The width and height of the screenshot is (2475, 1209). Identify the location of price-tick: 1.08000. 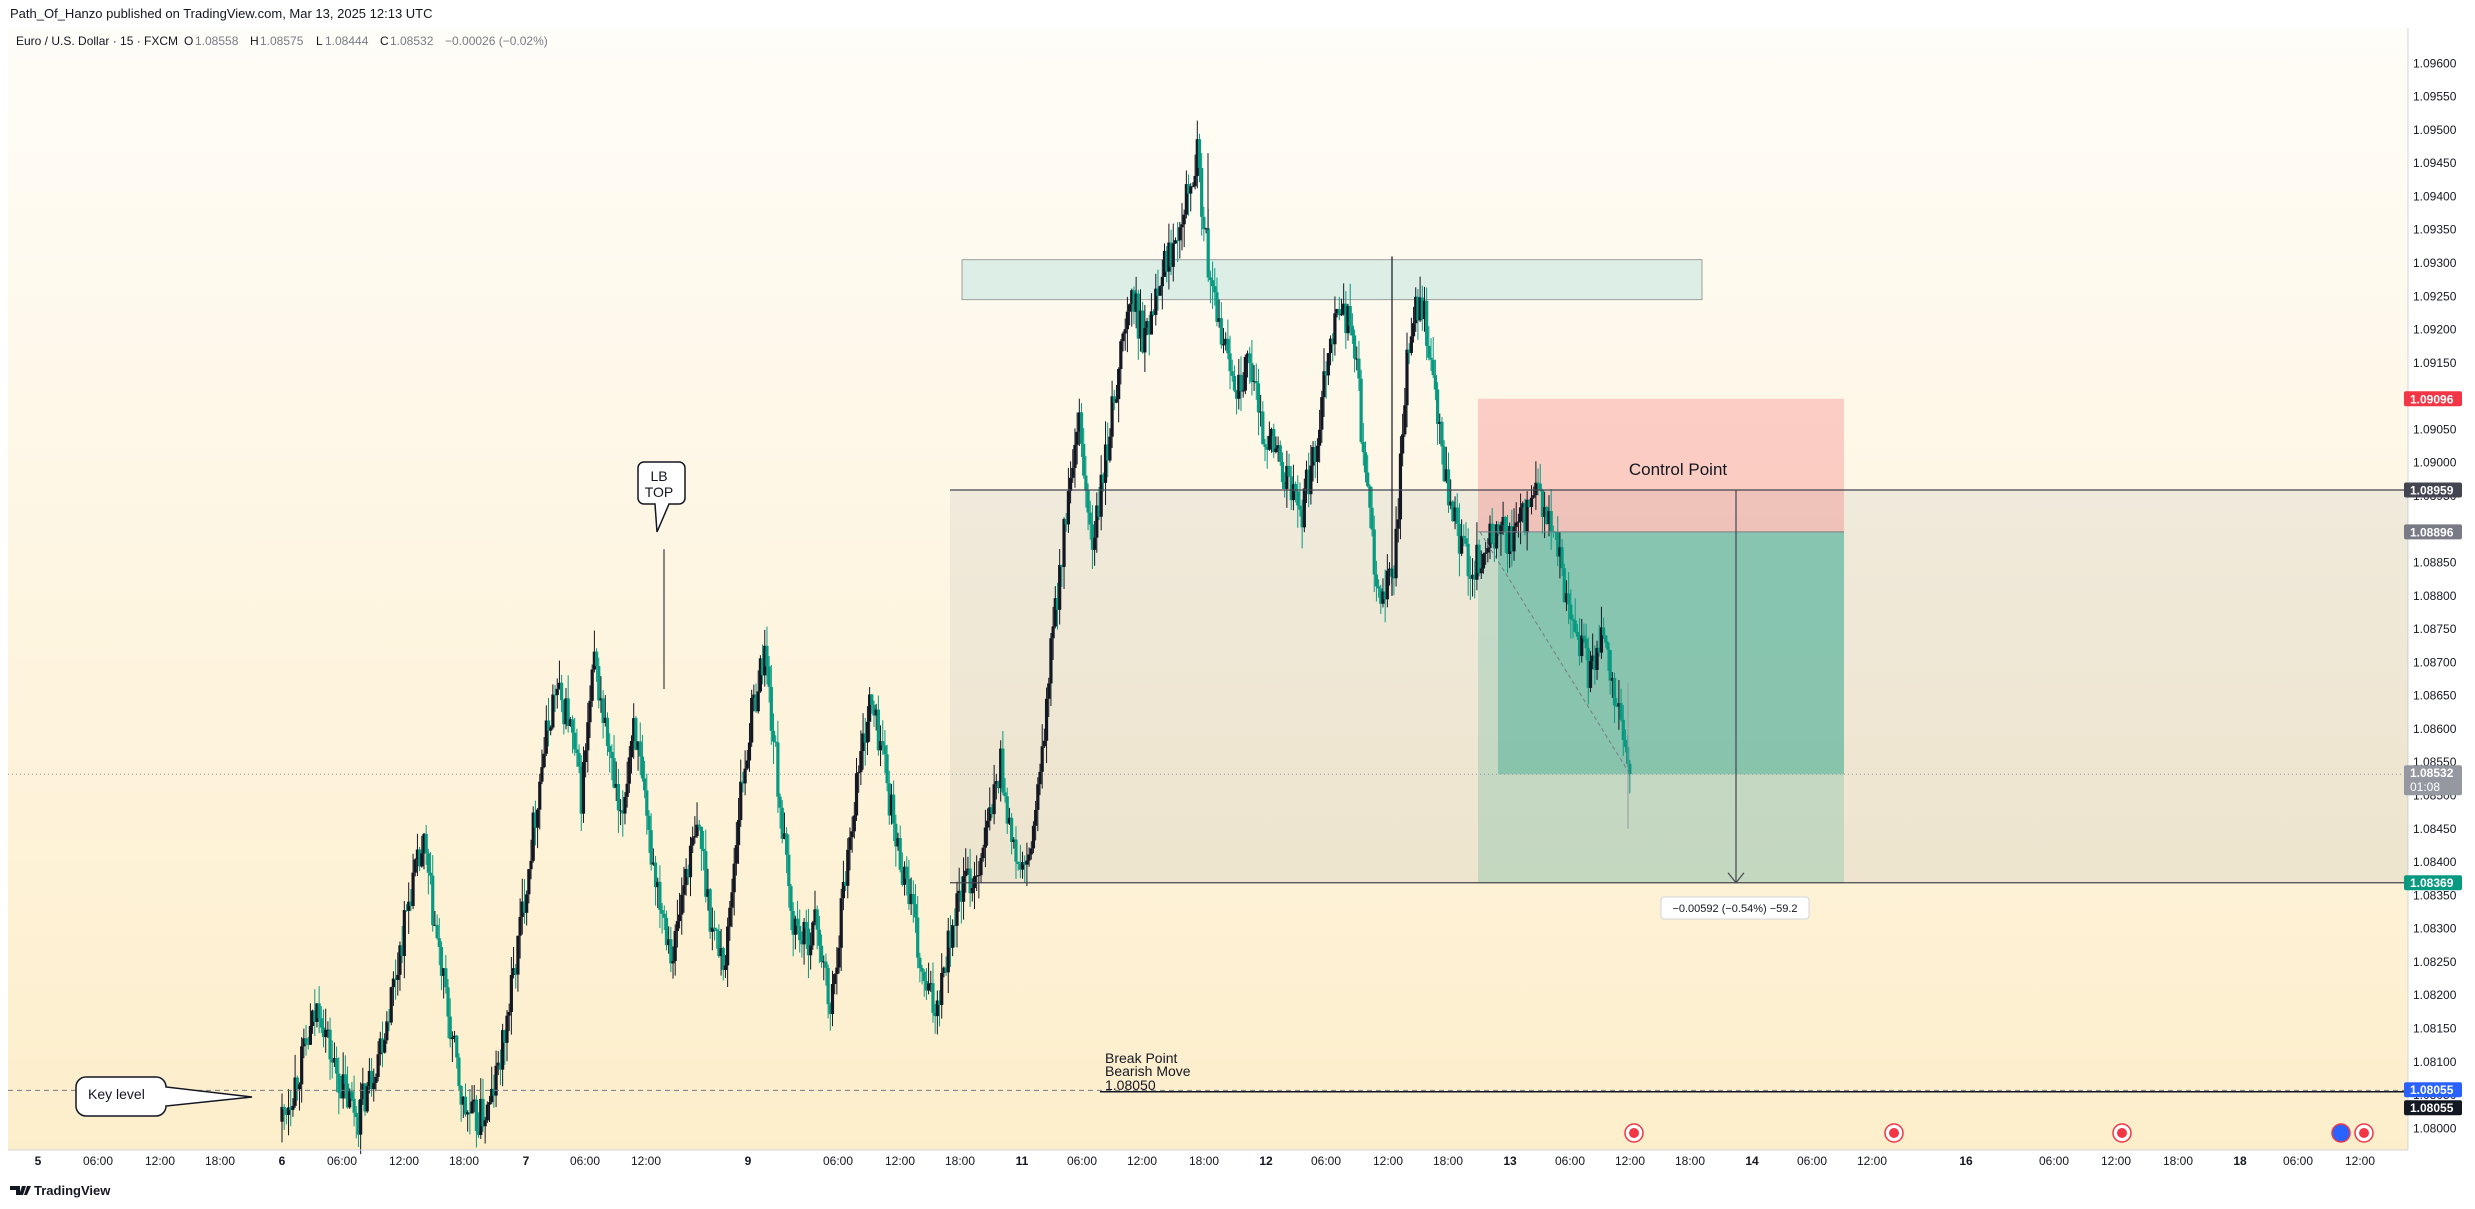
(2435, 1128).